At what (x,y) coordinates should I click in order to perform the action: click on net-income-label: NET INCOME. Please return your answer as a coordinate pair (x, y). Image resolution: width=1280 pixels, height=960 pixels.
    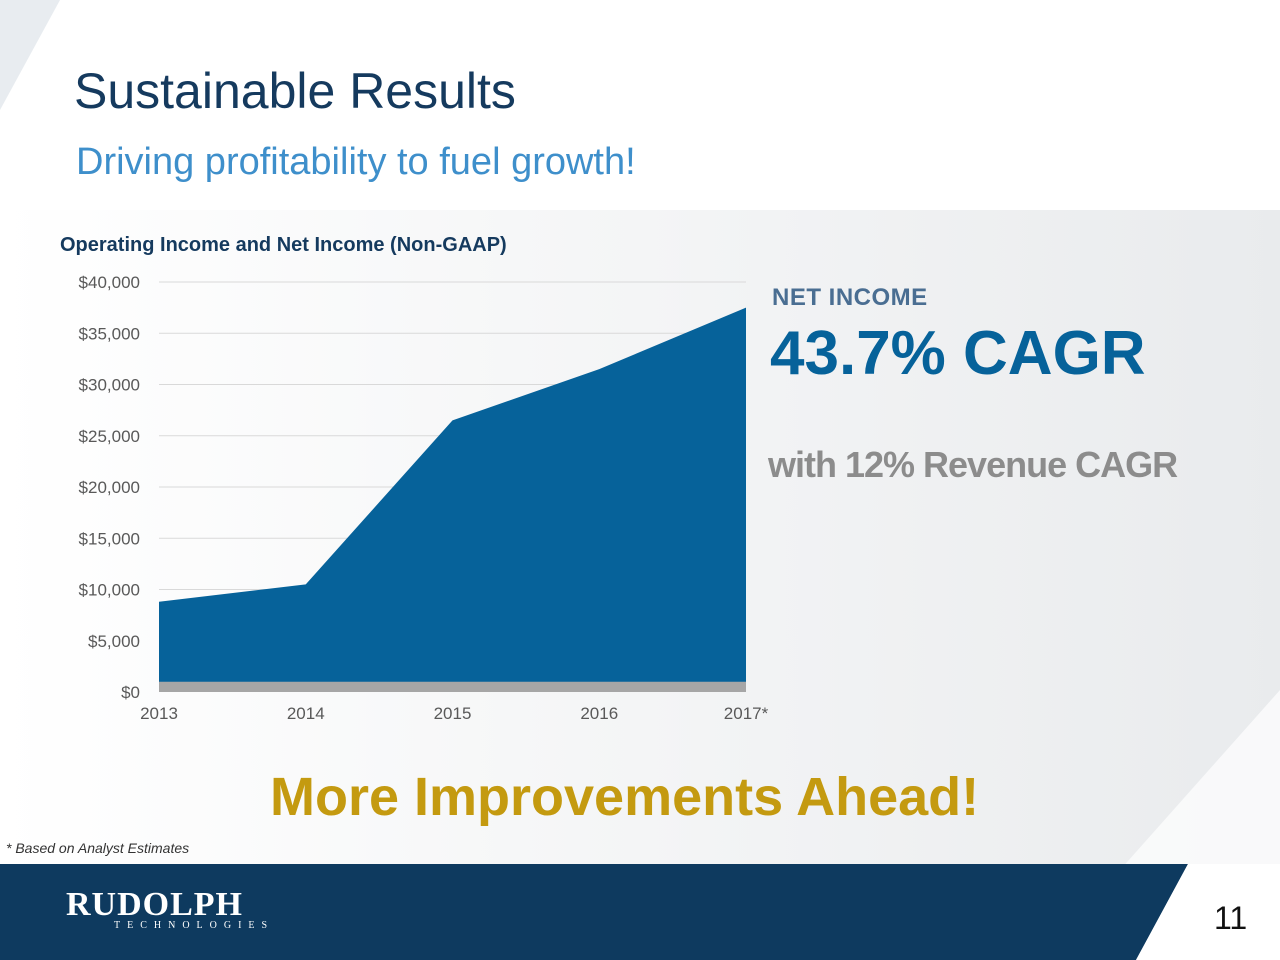
    Looking at the image, I should click on (850, 297).